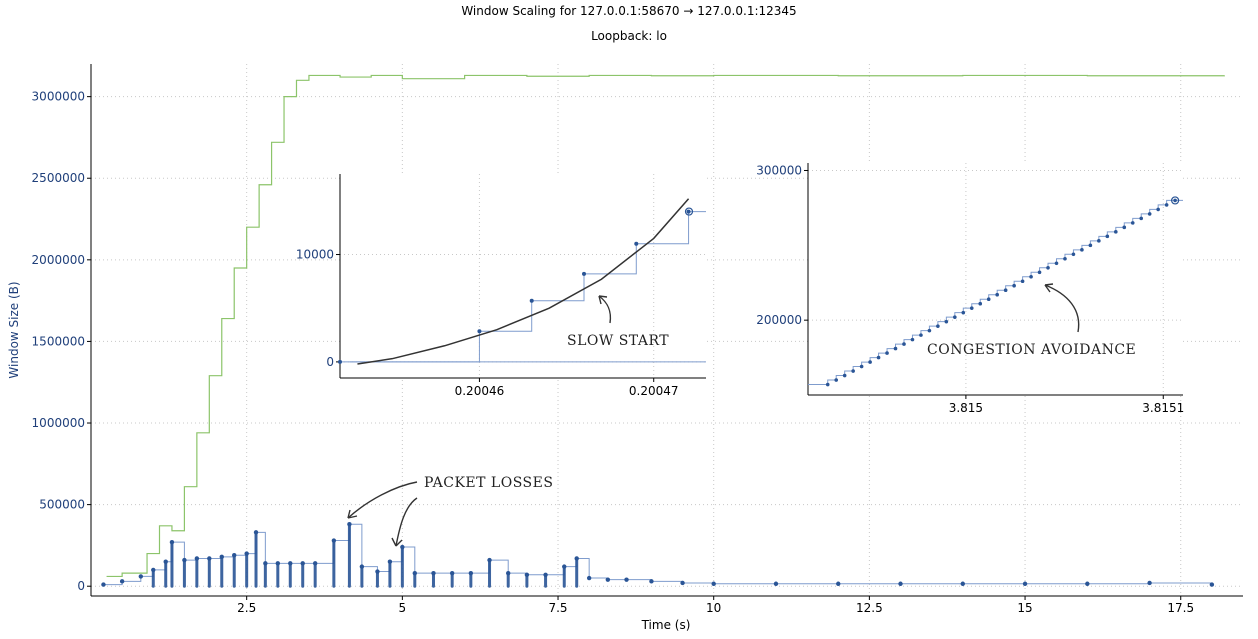  I want to click on y-tick-label: 0, so click(81, 586).